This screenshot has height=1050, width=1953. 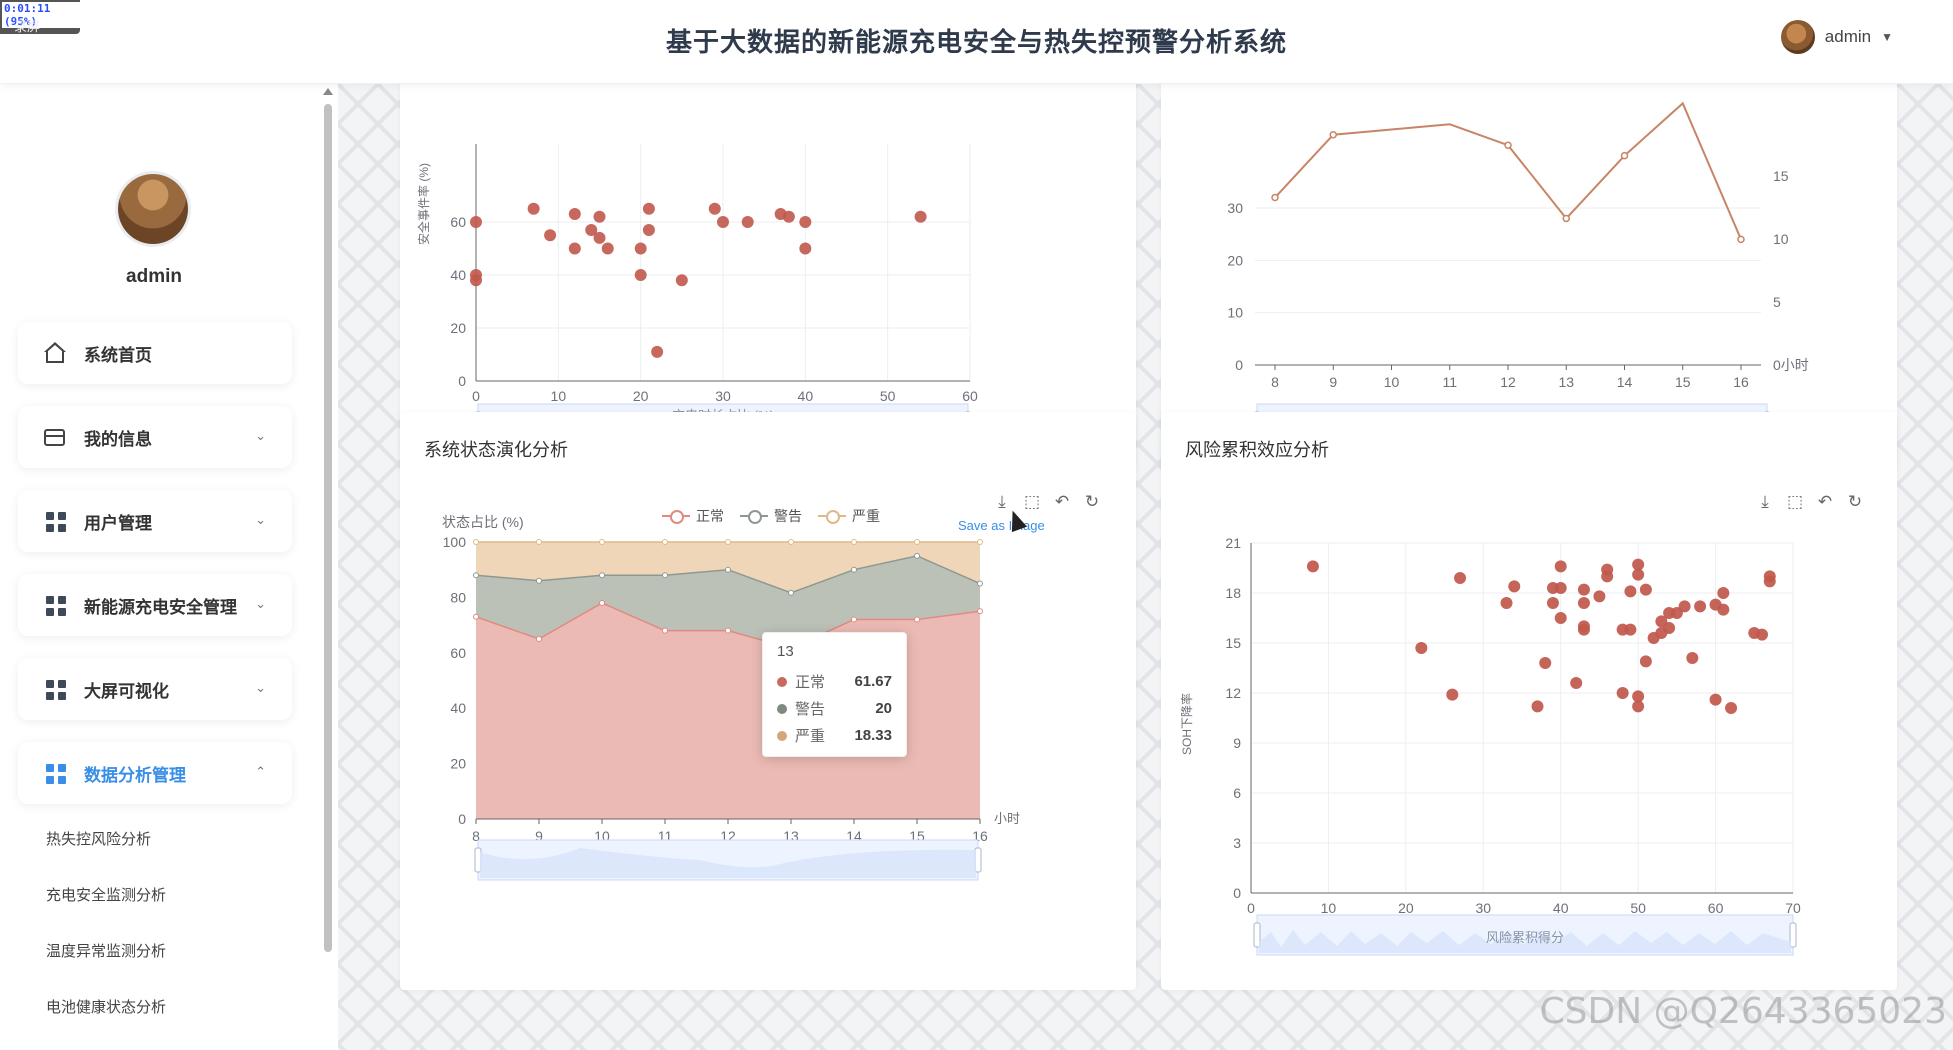 What do you see at coordinates (1508, 382) in the screenshot?
I see `x-tick-label: 12` at bounding box center [1508, 382].